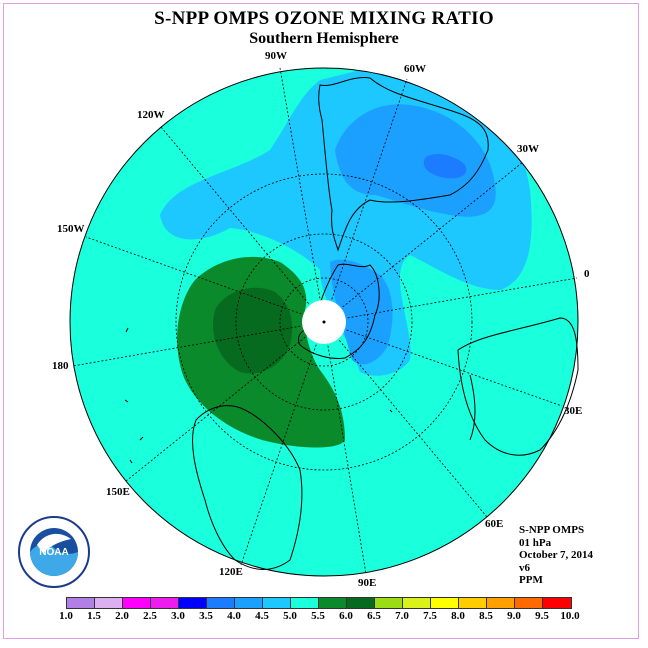  What do you see at coordinates (389, 603) in the screenshot?
I see `color-swatch-6.5` at bounding box center [389, 603].